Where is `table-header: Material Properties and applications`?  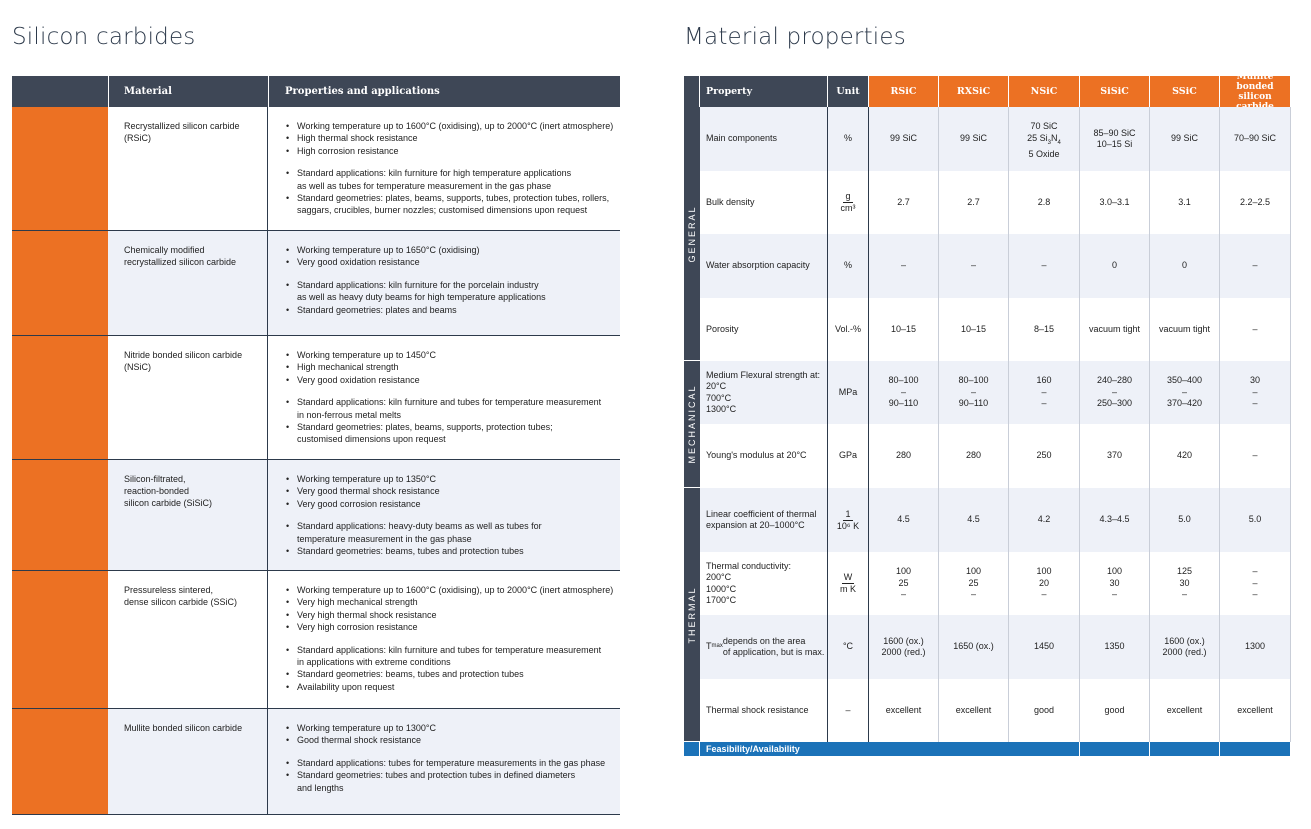
table-header: Material Properties and applications is located at coordinates (316, 91).